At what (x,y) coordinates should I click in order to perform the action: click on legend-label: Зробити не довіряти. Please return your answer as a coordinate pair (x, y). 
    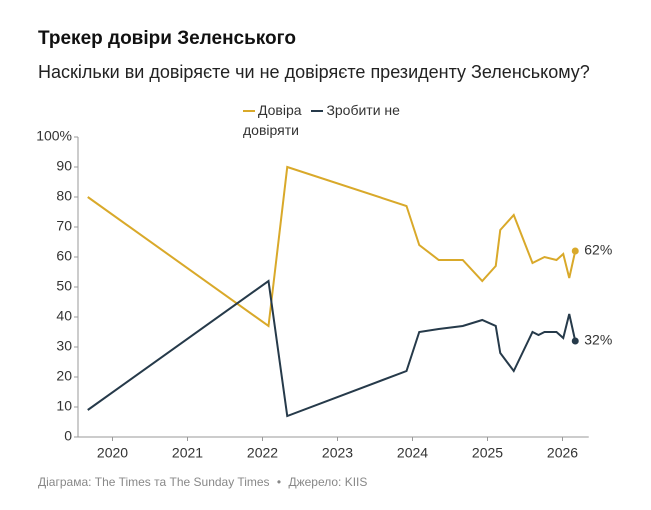
    Looking at the image, I should click on (321, 120).